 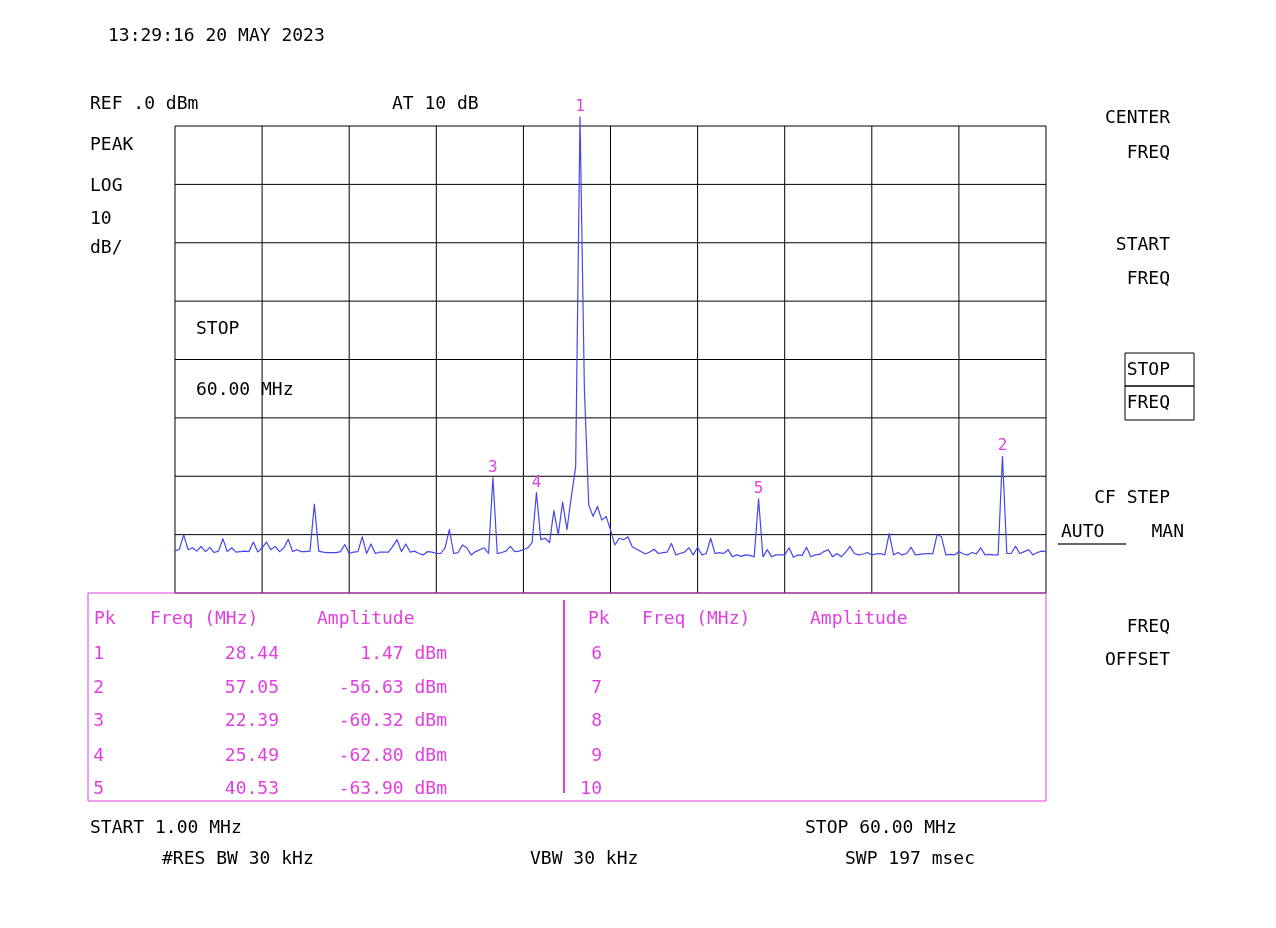 What do you see at coordinates (435, 102) in the screenshot?
I see `text: AT 10 dB` at bounding box center [435, 102].